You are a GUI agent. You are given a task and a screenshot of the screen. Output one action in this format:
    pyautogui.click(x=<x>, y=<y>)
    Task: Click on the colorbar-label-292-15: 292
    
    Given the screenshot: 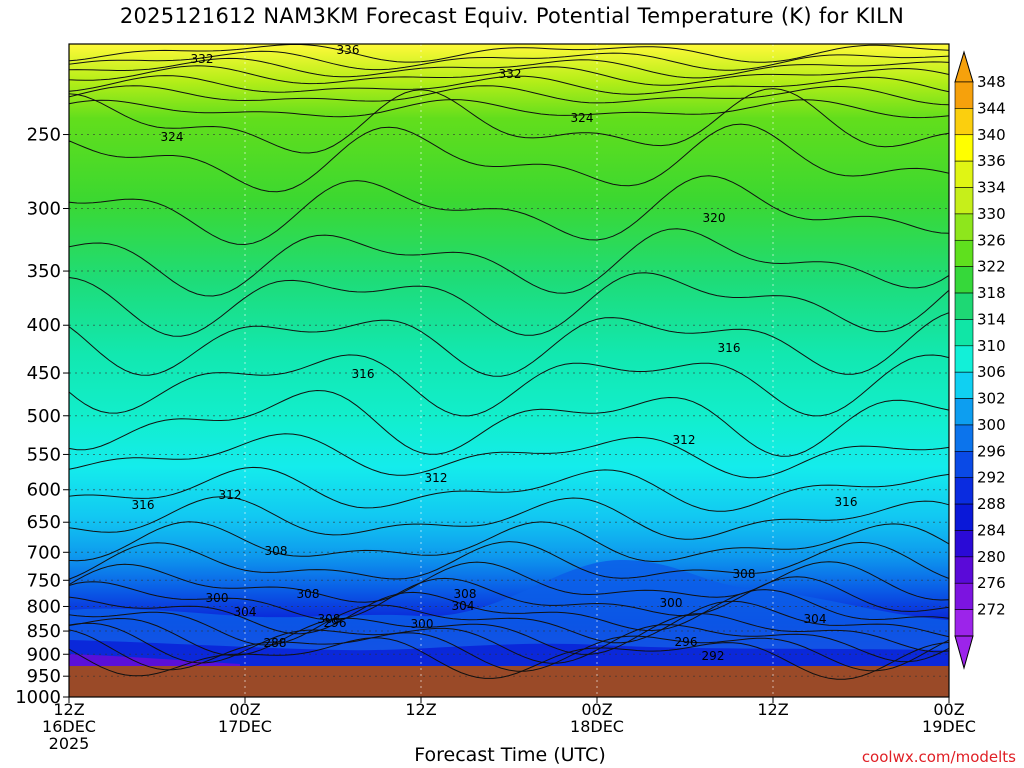 What is the action you would take?
    pyautogui.click(x=991, y=478)
    